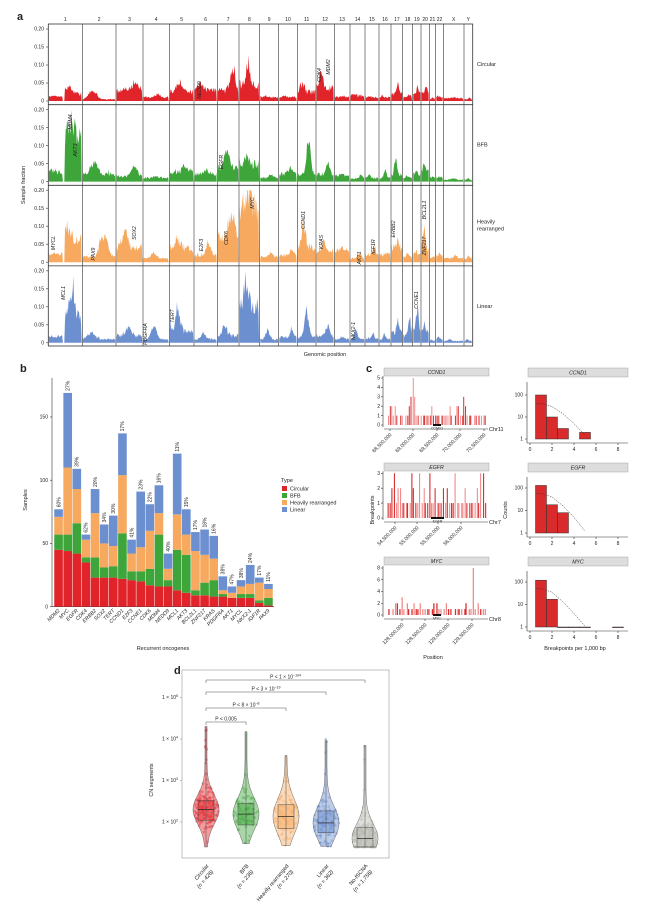  I want to click on y-tick-label: 0.20, so click(39, 272).